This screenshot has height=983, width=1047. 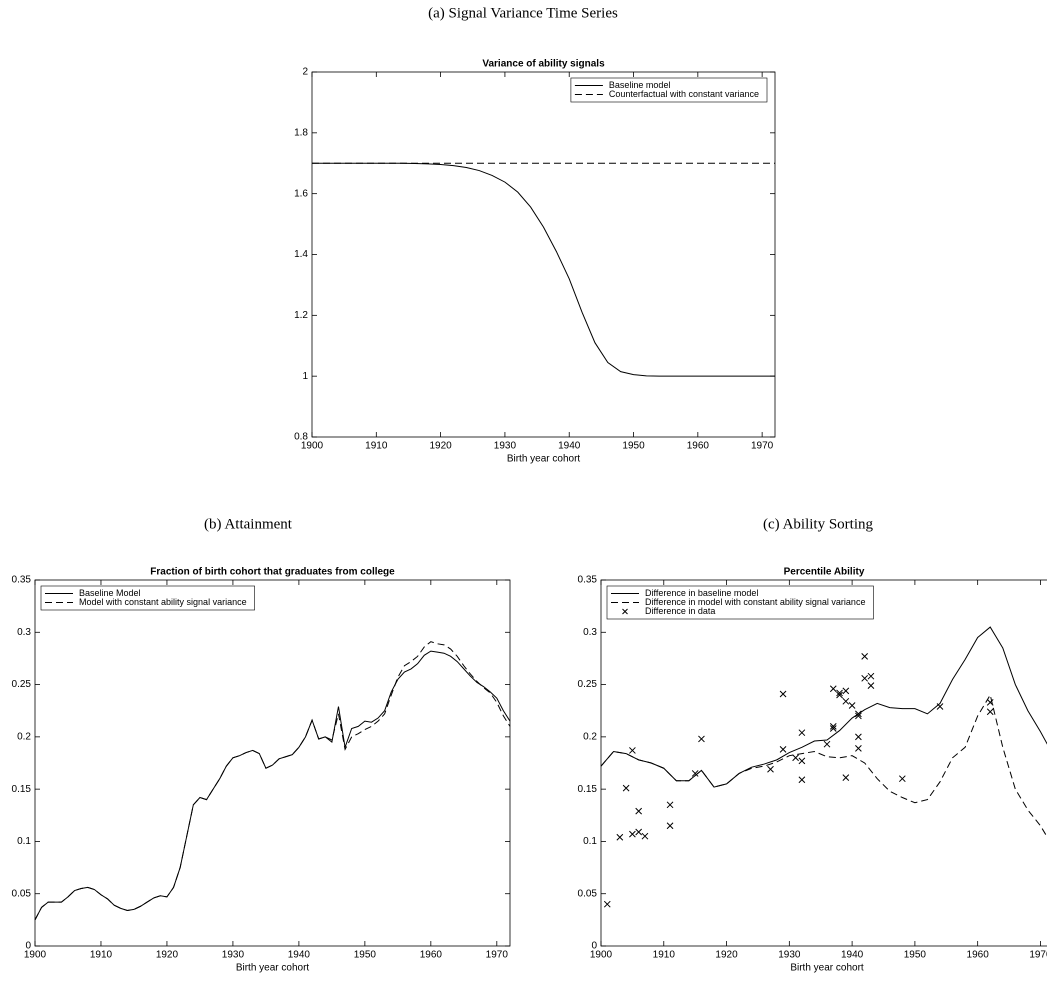 I want to click on y-tick-label: 1.8, so click(x=301, y=132).